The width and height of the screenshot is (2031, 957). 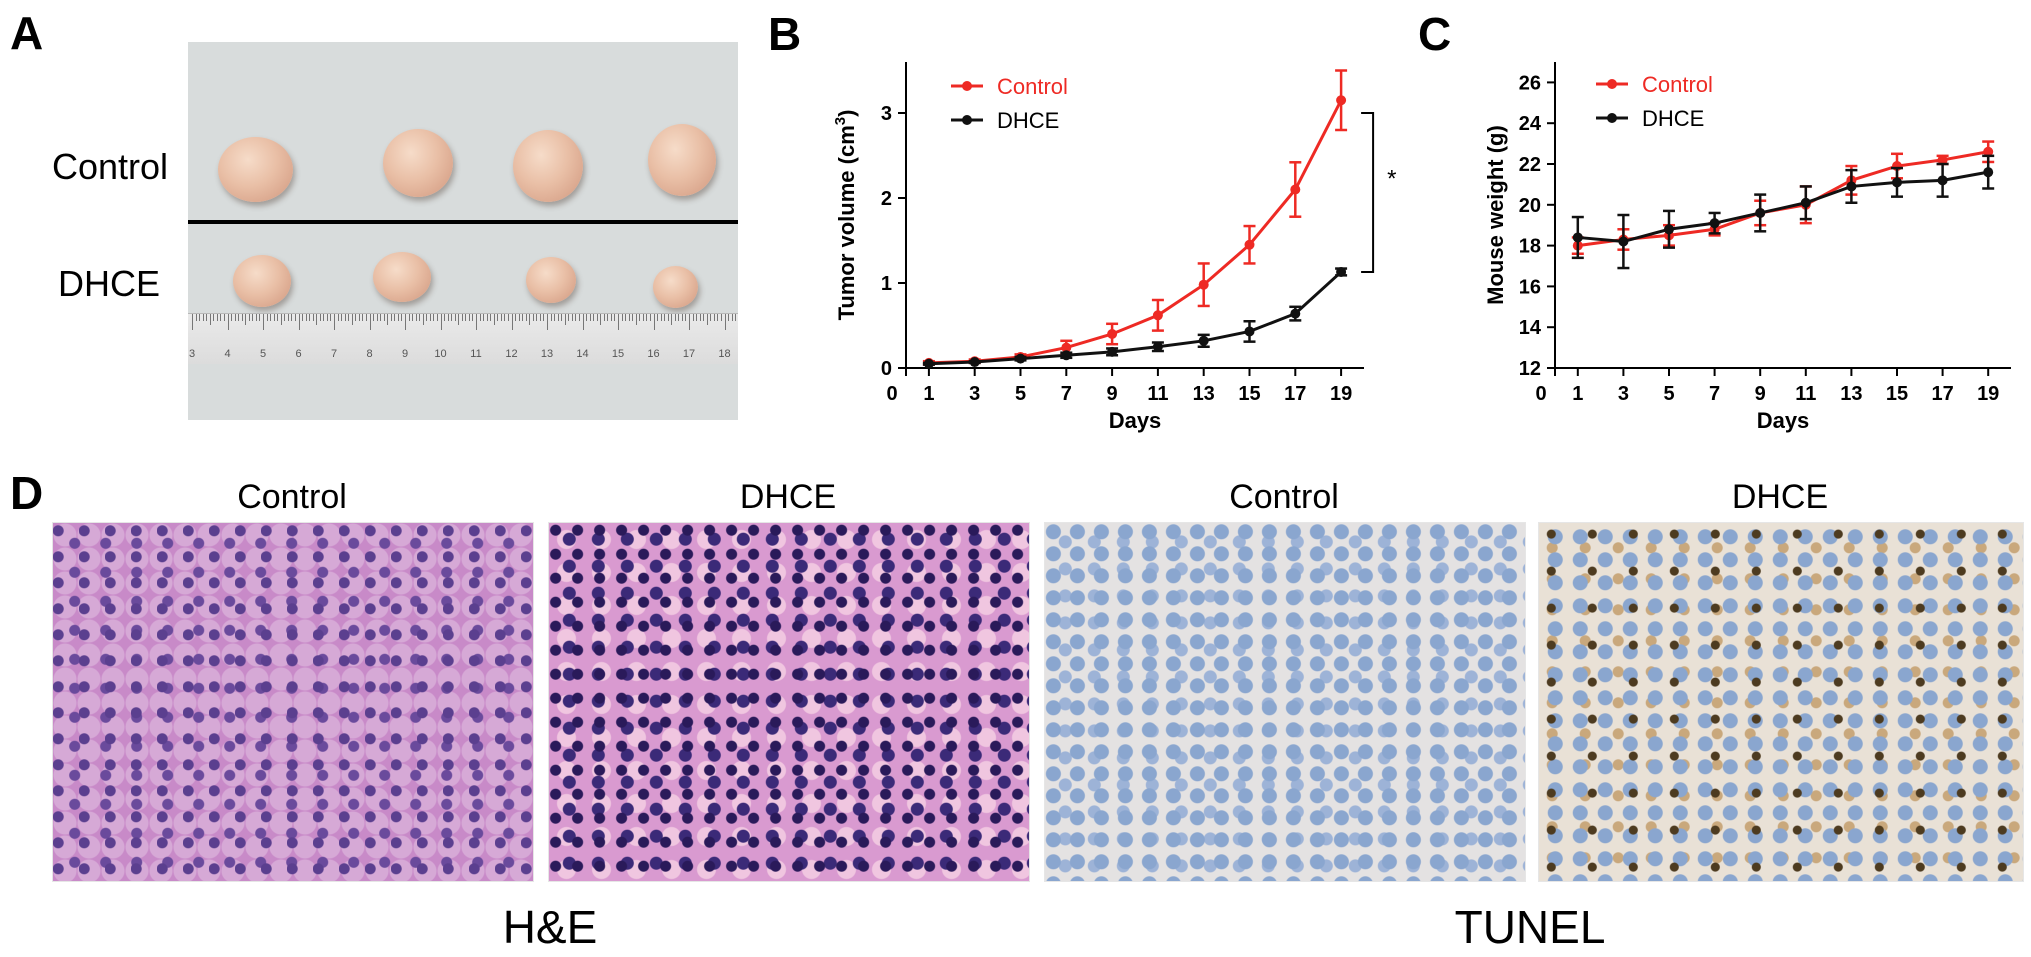 I want to click on ruler-number: 16, so click(x=653, y=354).